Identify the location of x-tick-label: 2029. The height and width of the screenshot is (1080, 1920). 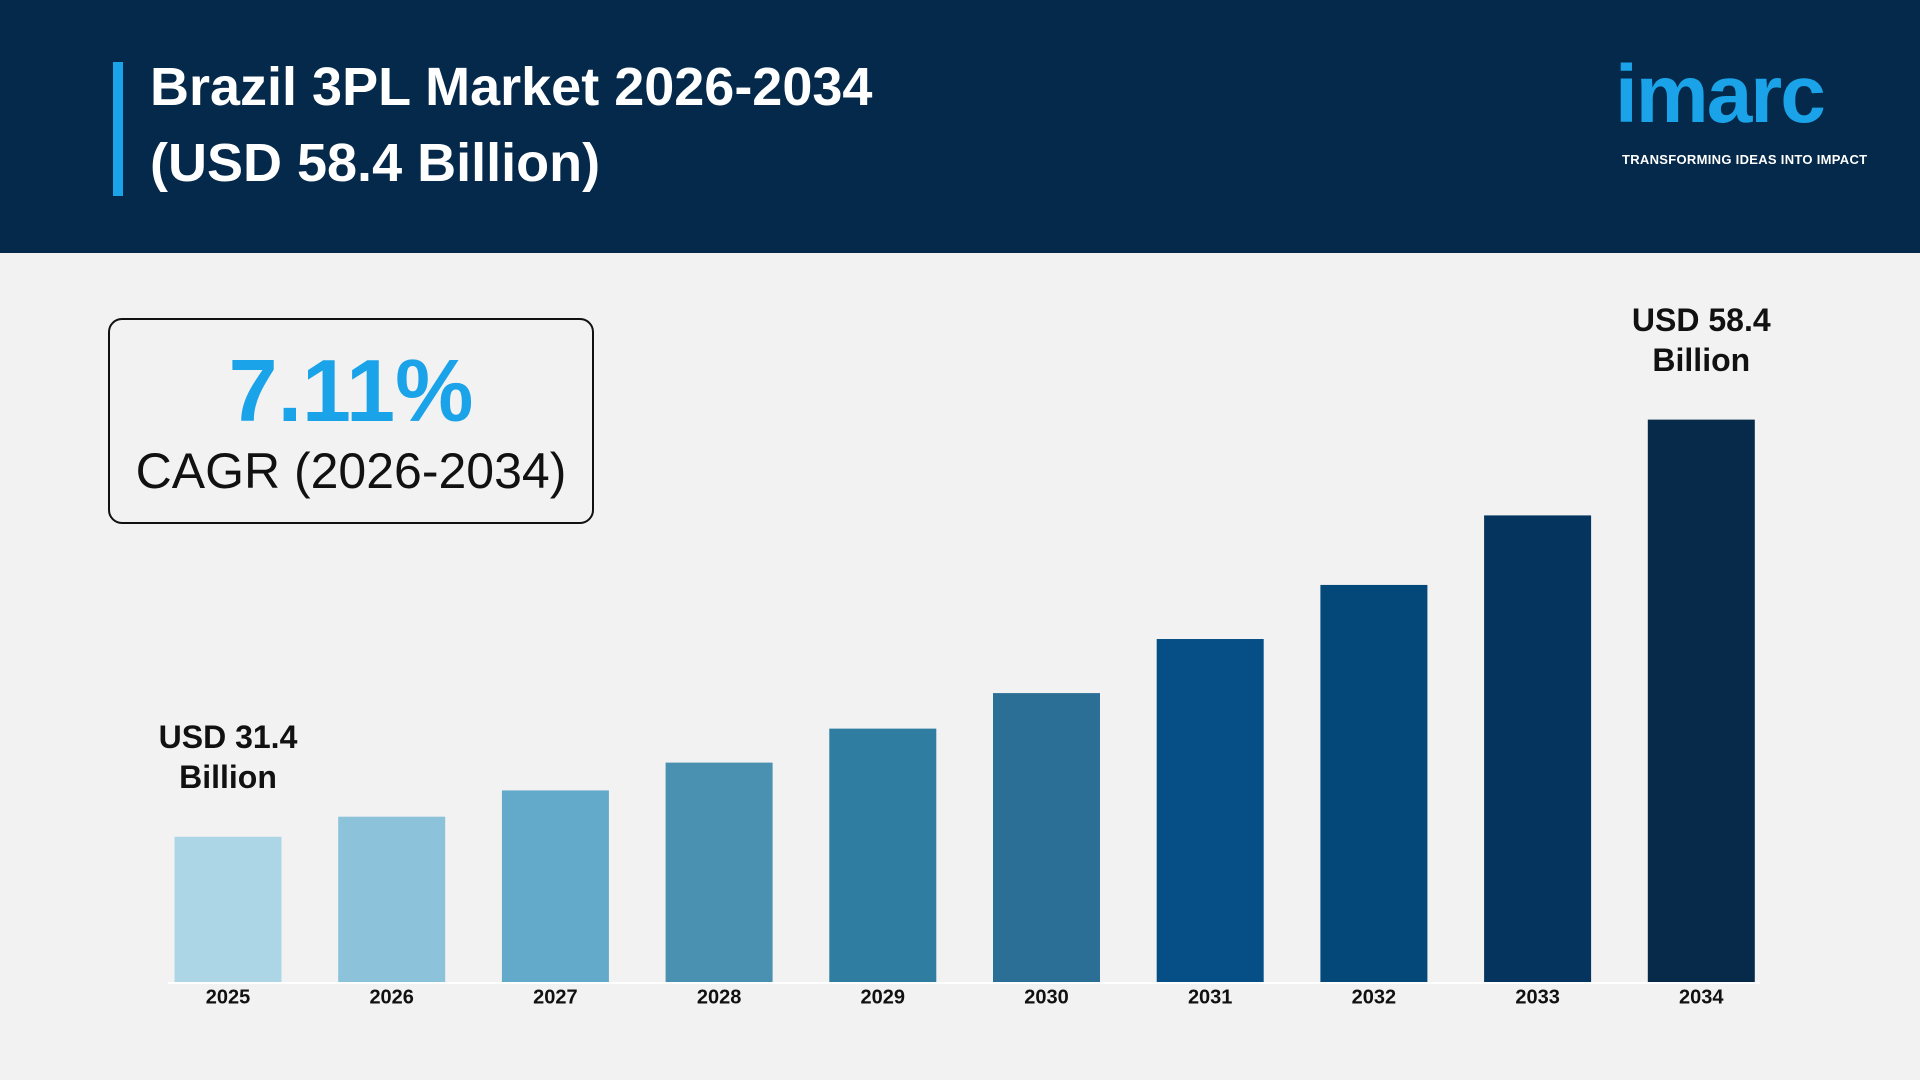
(883, 997).